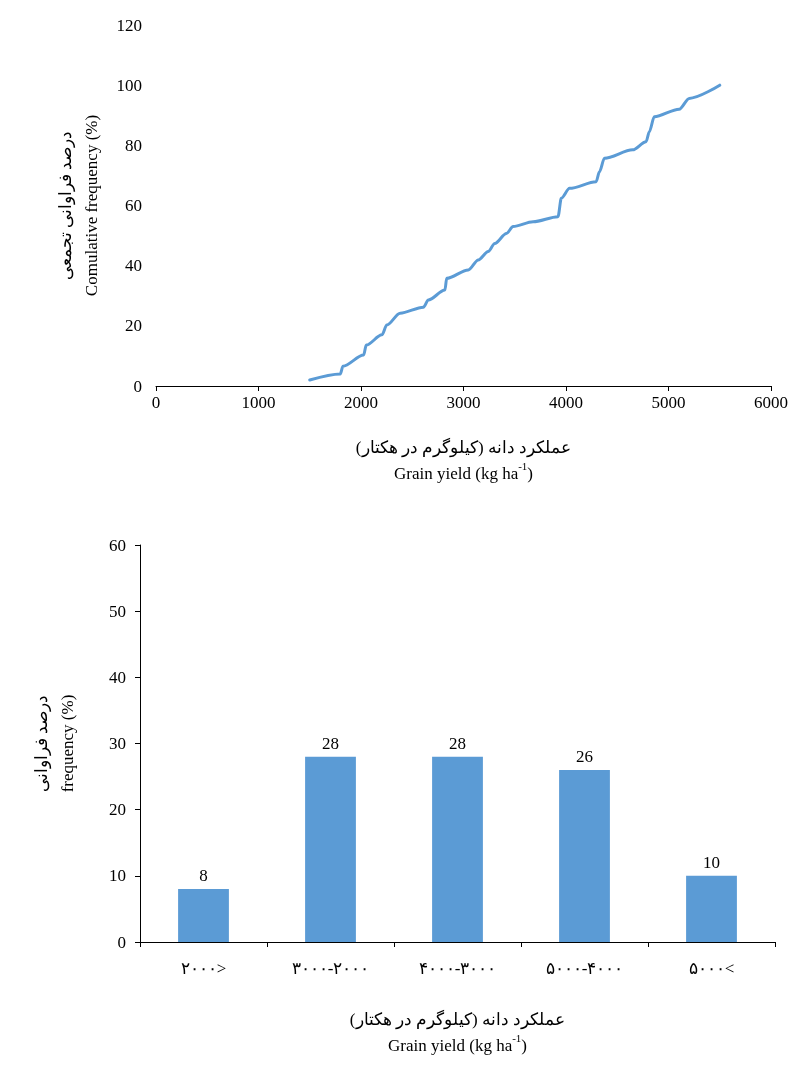 This screenshot has height=1068, width=802. Describe the element at coordinates (584, 756) in the screenshot. I see `data-label: 26` at that location.